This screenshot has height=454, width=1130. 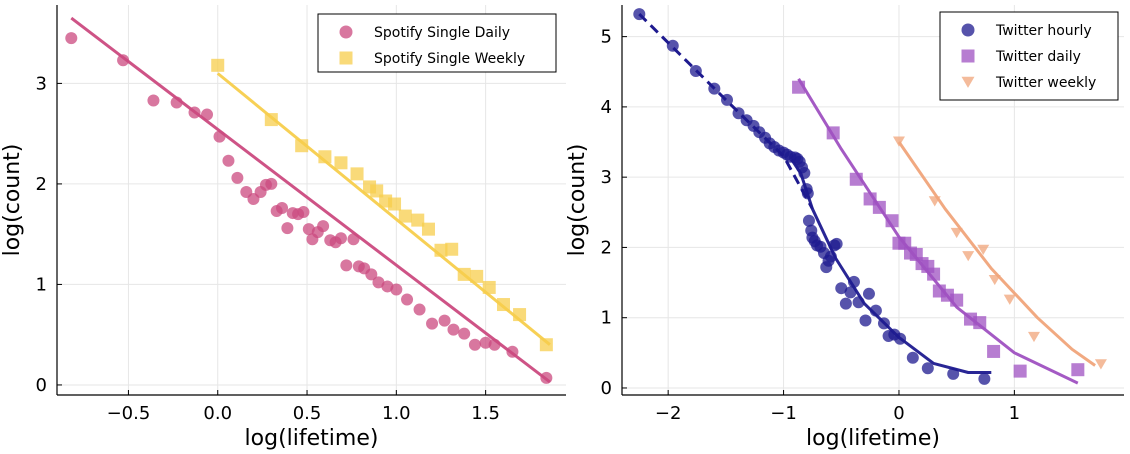 What do you see at coordinates (307, 413) in the screenshot?
I see `x-tick-label: 0.5` at bounding box center [307, 413].